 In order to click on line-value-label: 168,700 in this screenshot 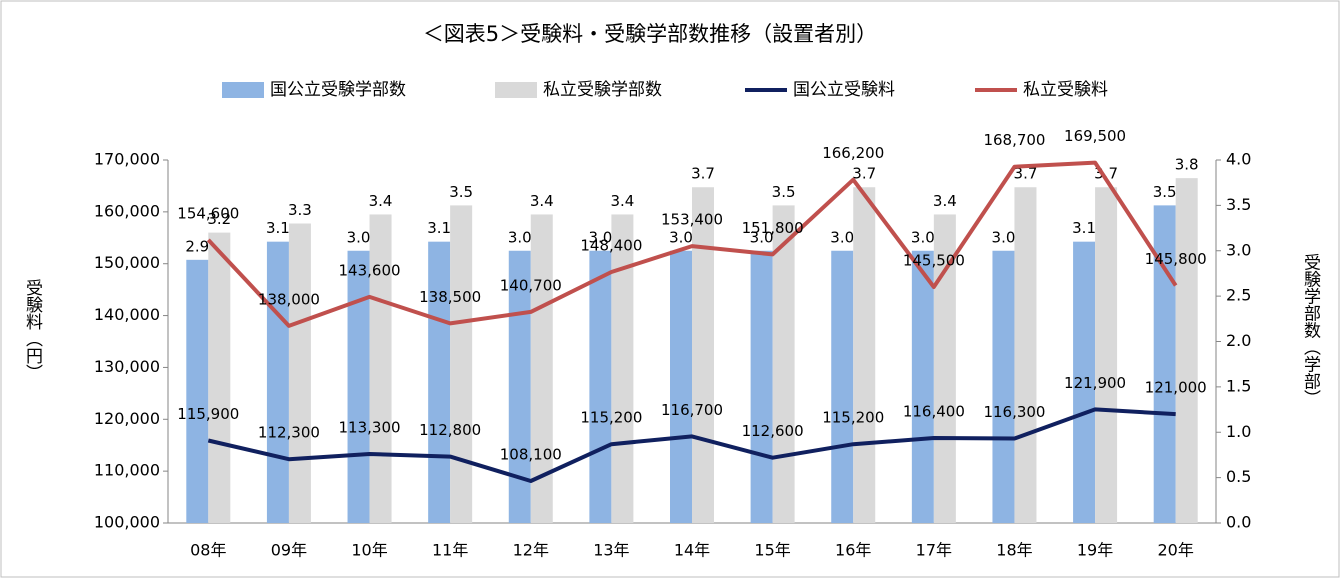, I will do `click(1014, 140)`.